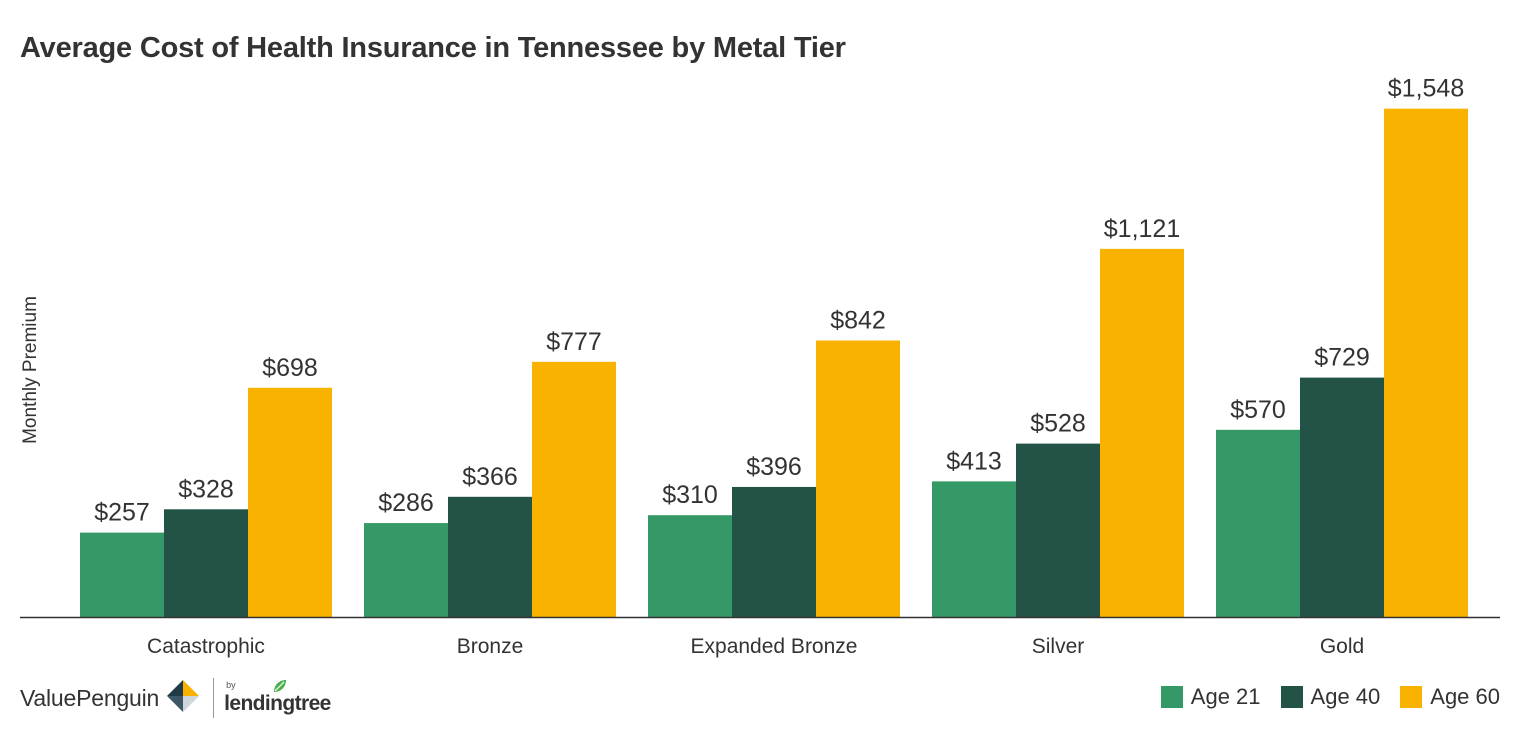 The height and width of the screenshot is (746, 1520). Describe the element at coordinates (1426, 89) in the screenshot. I see `bar-value-label: $1,548` at that location.